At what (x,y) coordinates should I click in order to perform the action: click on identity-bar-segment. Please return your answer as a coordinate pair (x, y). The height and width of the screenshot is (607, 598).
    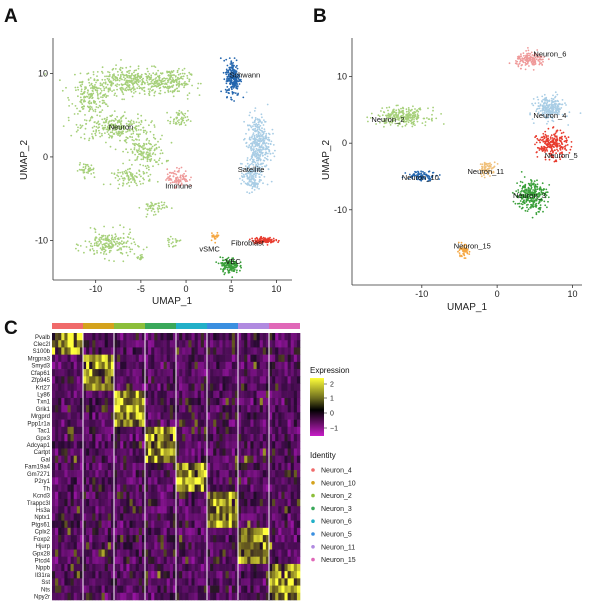
    Looking at the image, I should click on (253, 326).